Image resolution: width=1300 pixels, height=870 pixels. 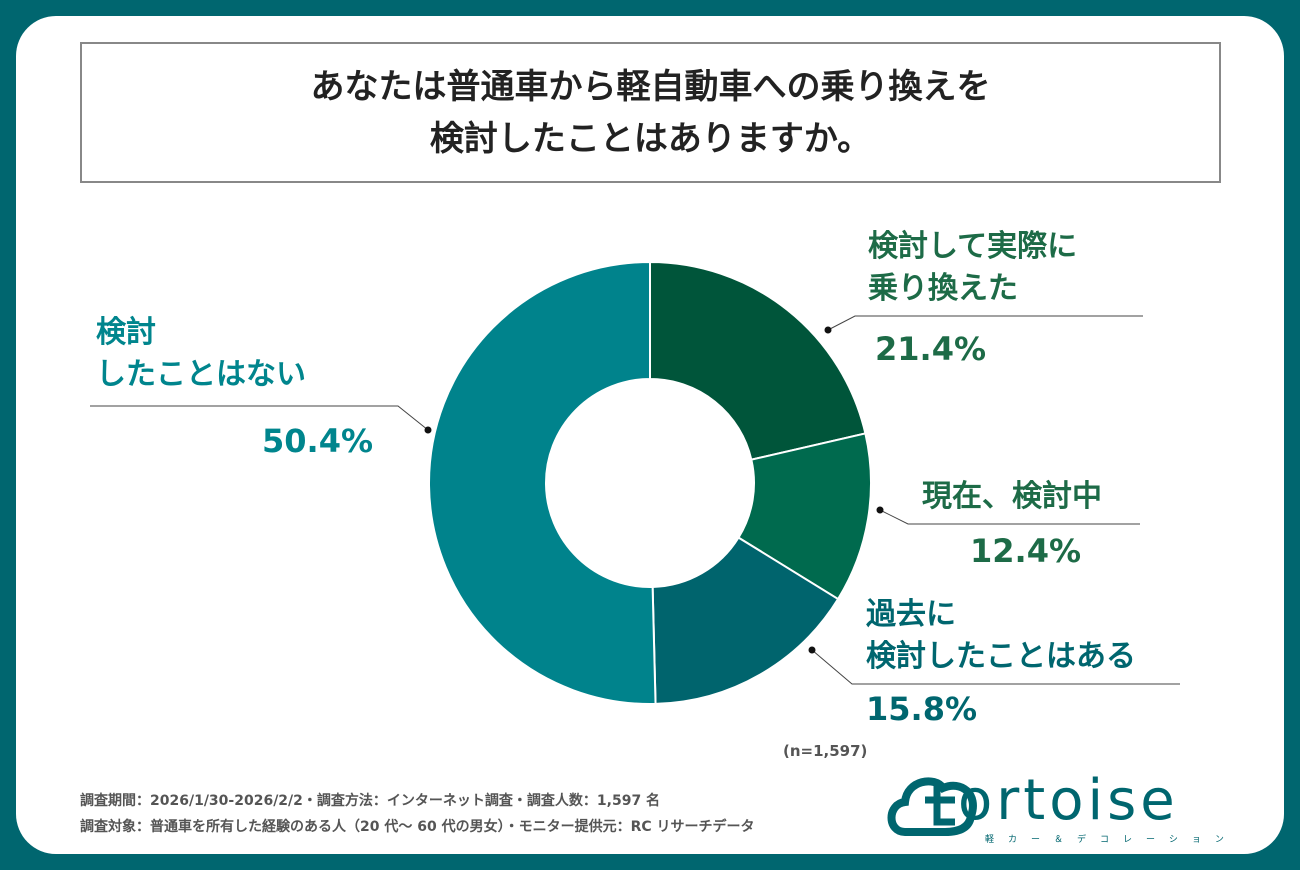 What do you see at coordinates (201, 374) in the screenshot?
I see `label-text: したことはない` at bounding box center [201, 374].